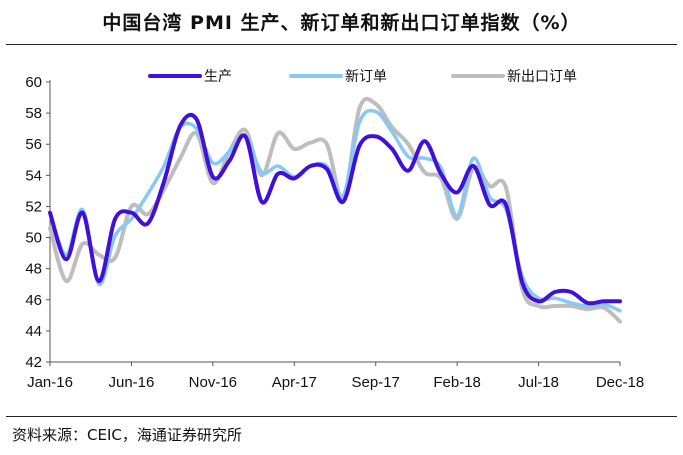  What do you see at coordinates (542, 77) in the screenshot?
I see `legend-new-export-orders-label: 新出口订单` at bounding box center [542, 77].